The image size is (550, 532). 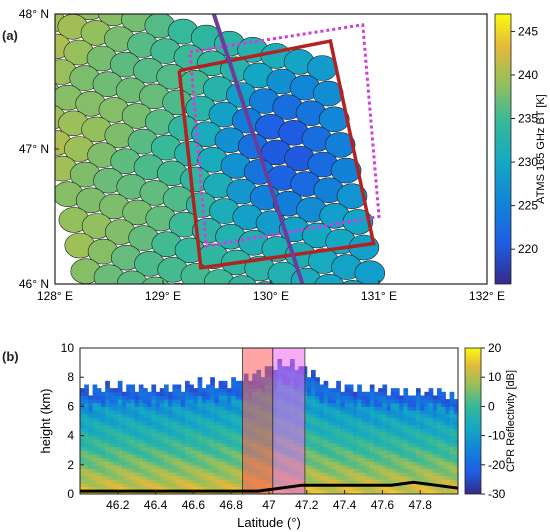 What do you see at coordinates (68, 348) in the screenshot?
I see `xsec-y-tick-label: 10` at bounding box center [68, 348].